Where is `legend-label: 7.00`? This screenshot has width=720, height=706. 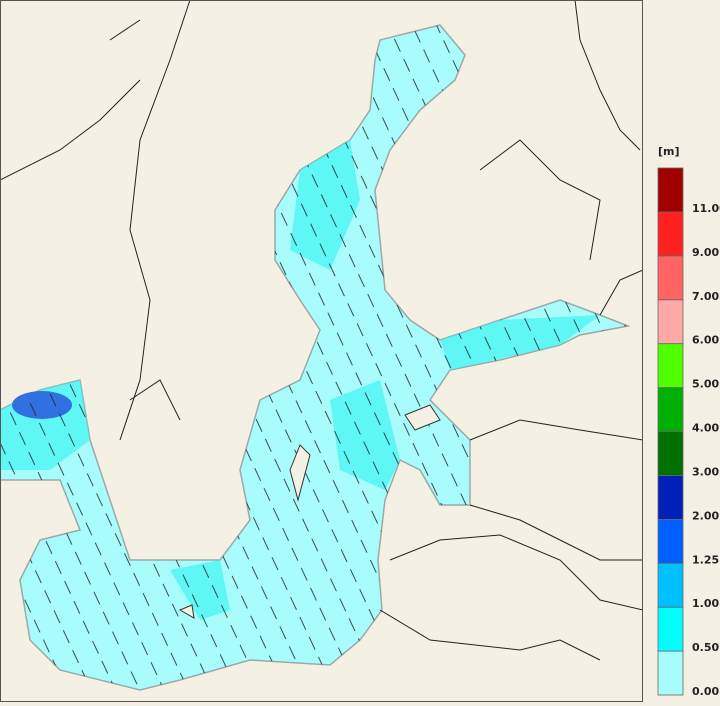
legend-label: 7.00 is located at coordinates (705, 296).